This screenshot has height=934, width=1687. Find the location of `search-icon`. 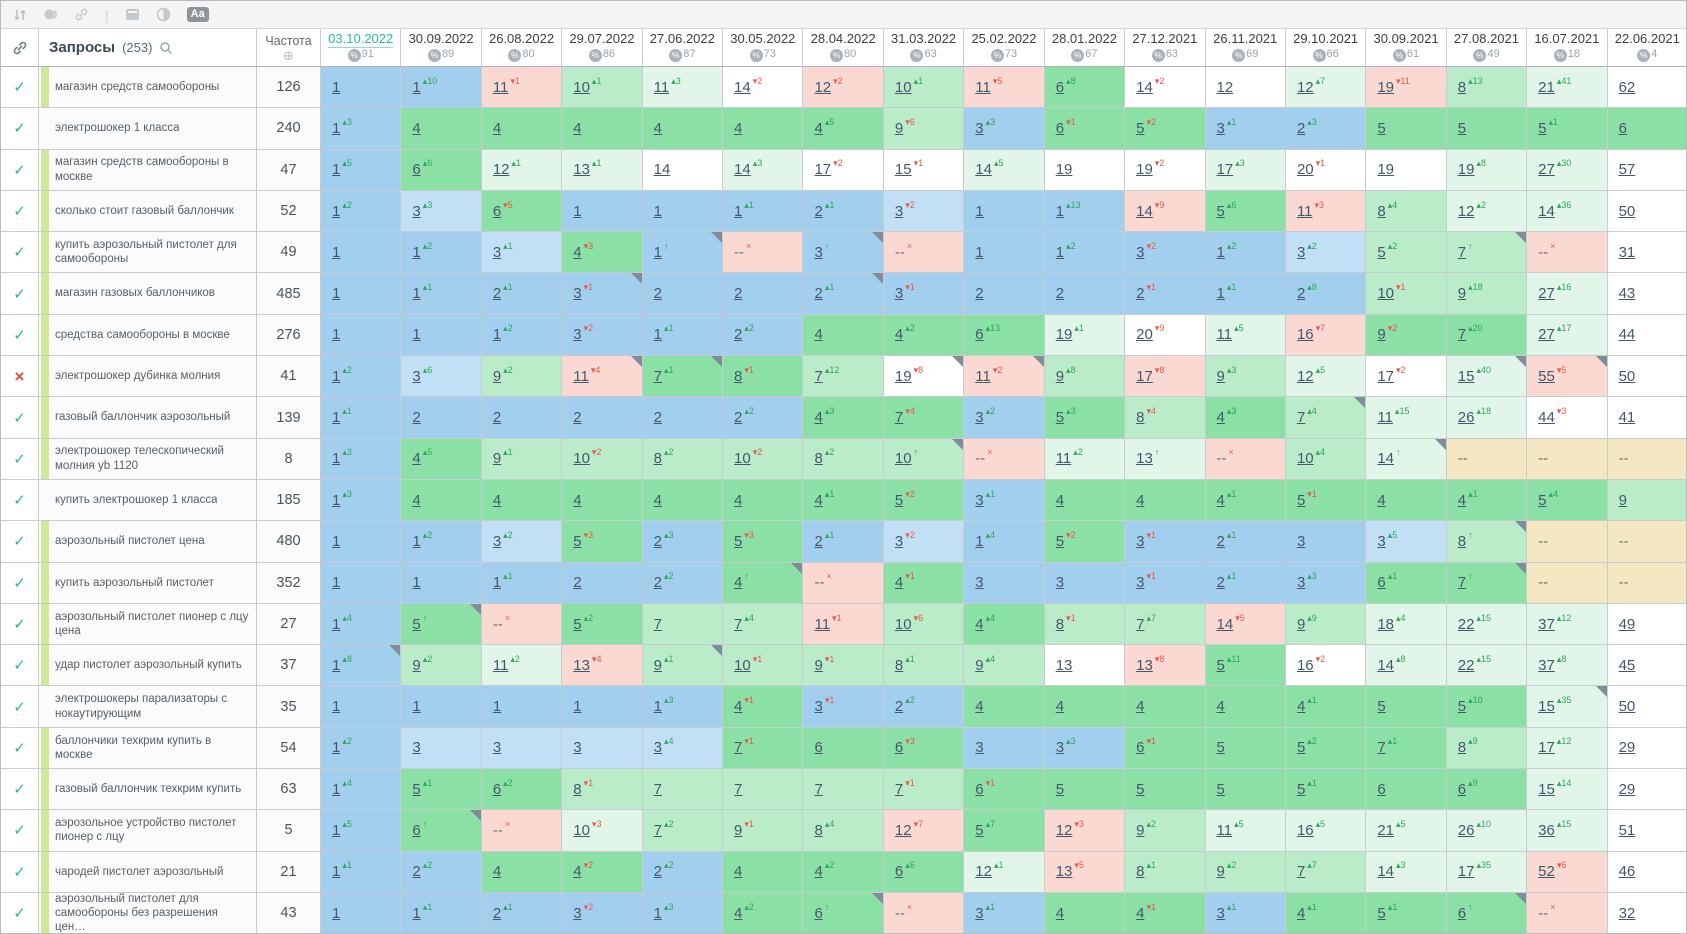

search-icon is located at coordinates (166, 48).